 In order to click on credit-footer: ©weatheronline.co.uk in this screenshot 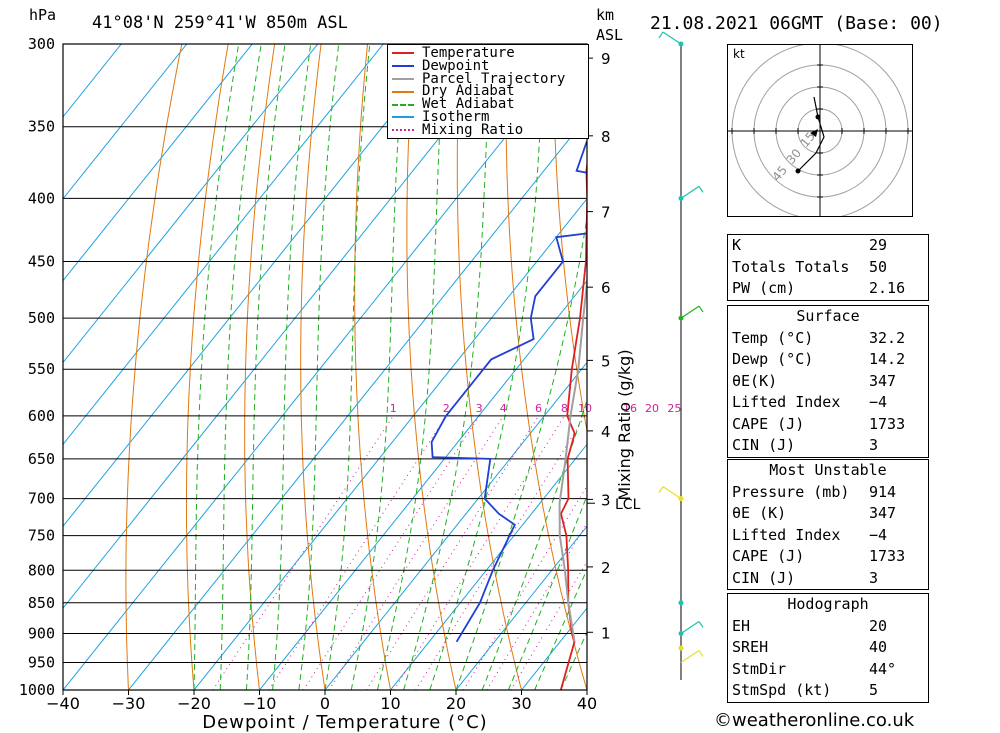, I will do `click(814, 720)`.